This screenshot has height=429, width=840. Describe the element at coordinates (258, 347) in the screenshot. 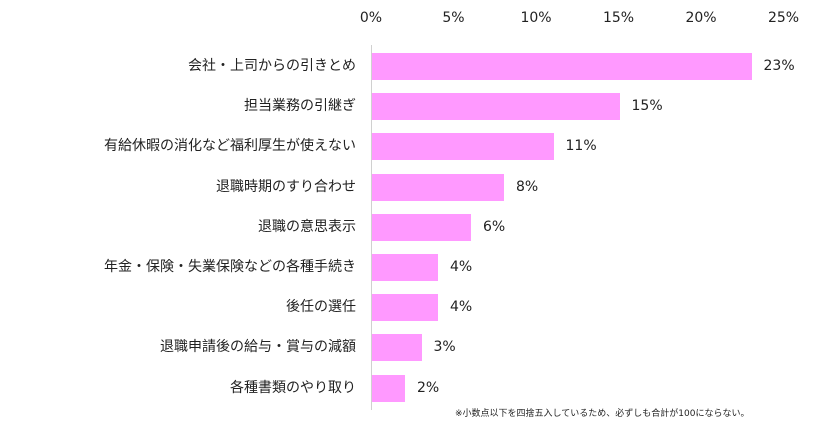

I see `category-label: 退職申請後の給与・賞与の減額` at that location.